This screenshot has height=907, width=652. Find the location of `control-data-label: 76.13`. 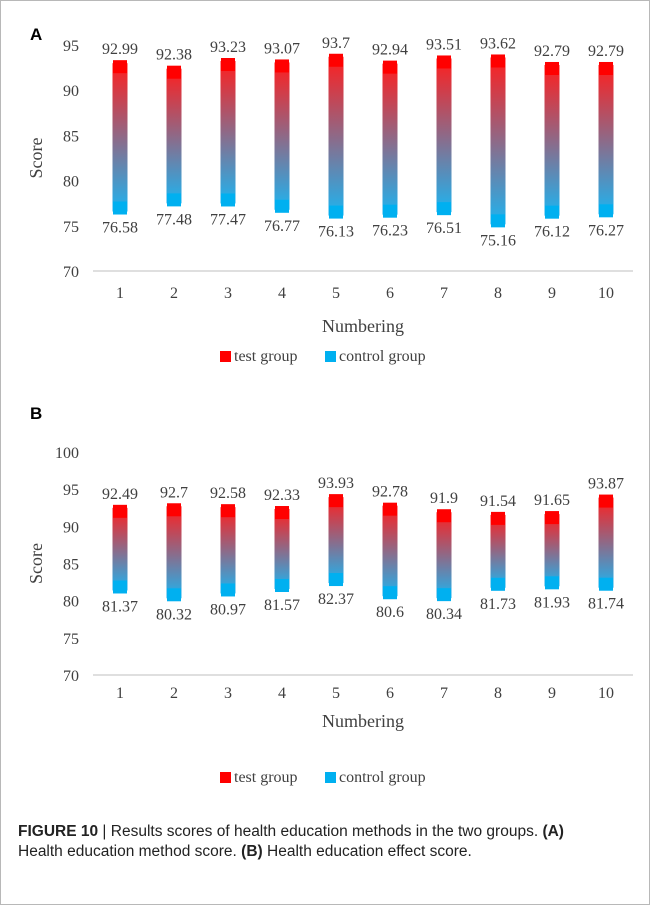

control-data-label: 76.13 is located at coordinates (336, 232).